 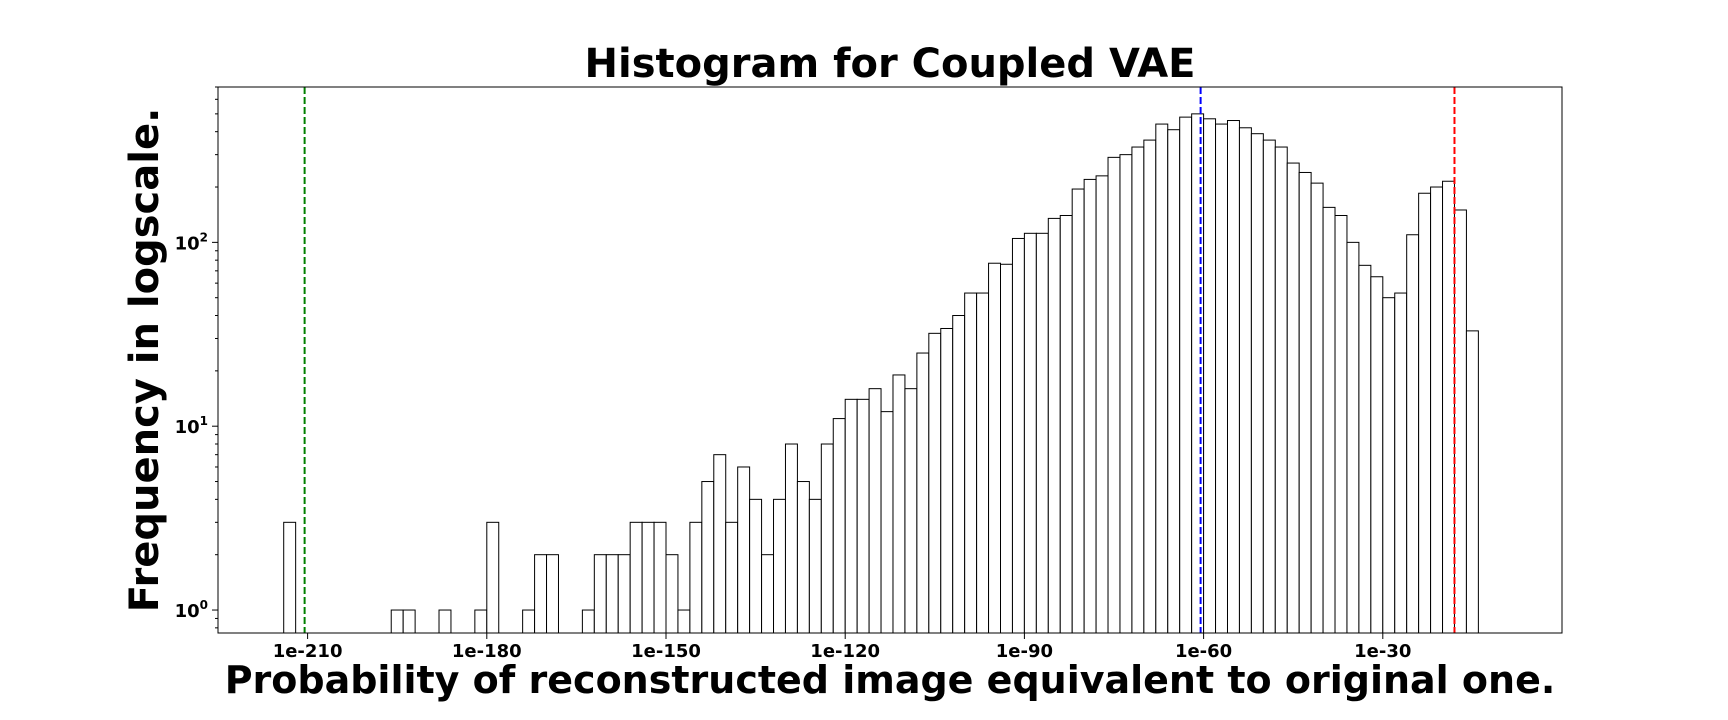 What do you see at coordinates (145, 360) in the screenshot?
I see `y-axis-label: Frequency in logscale.` at bounding box center [145, 360].